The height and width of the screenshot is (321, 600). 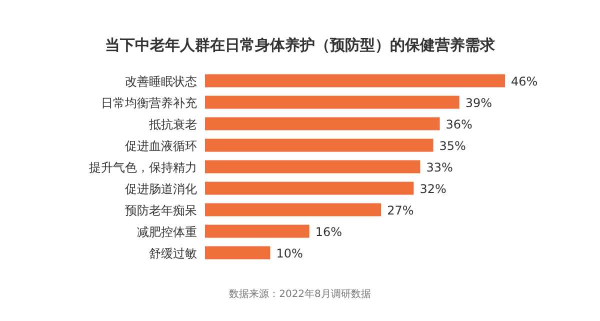 What do you see at coordinates (167, 231) in the screenshot?
I see `y-tick-label: 减肥控体重` at bounding box center [167, 231].